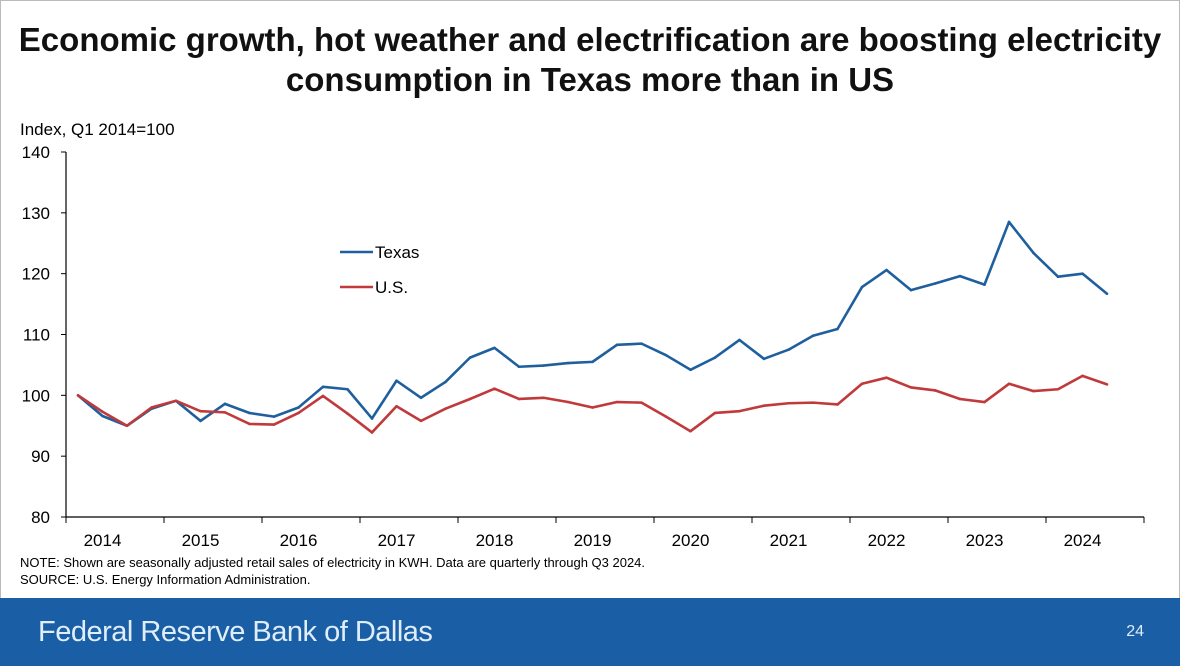  Describe the element at coordinates (36, 152) in the screenshot. I see `y-tick-label: 140` at that location.